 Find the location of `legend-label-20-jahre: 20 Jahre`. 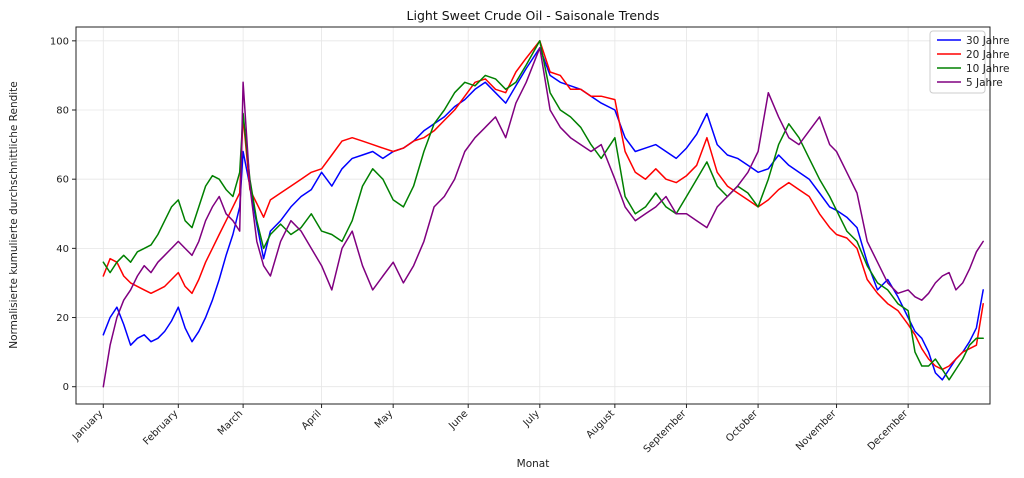

legend-label-20-jahre: 20 Jahre is located at coordinates (987, 55).